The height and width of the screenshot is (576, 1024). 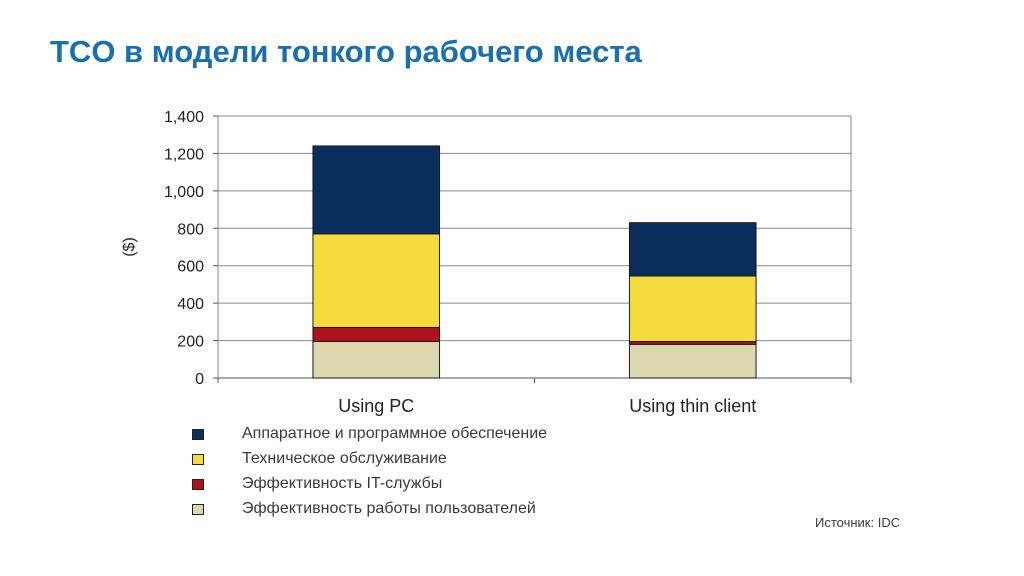 I want to click on x-category-label: Using PC, so click(x=376, y=406).